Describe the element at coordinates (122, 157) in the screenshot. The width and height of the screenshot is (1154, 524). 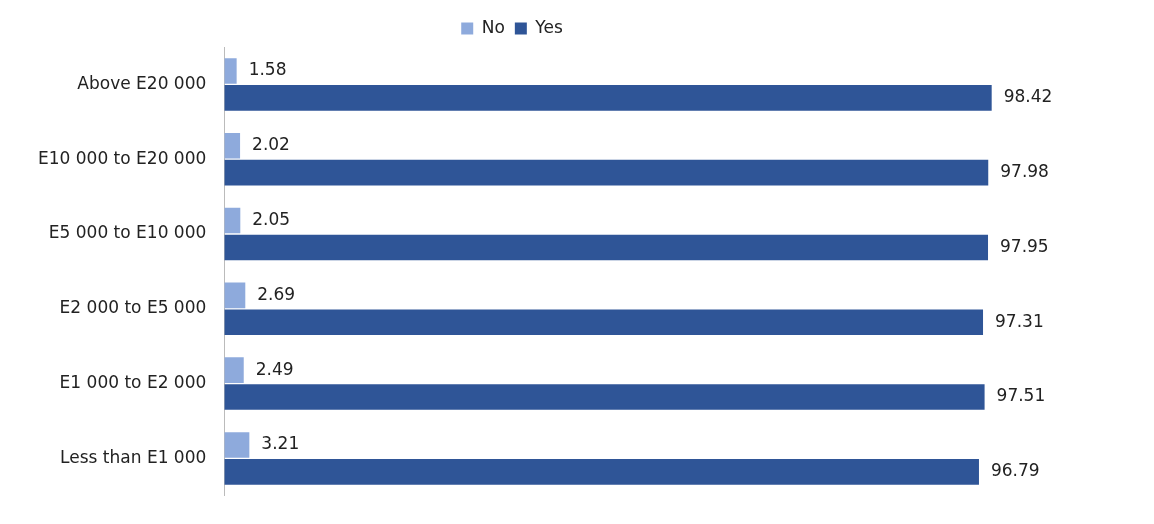
I see `y-tick-label: E10 000 to E20 000` at that location.